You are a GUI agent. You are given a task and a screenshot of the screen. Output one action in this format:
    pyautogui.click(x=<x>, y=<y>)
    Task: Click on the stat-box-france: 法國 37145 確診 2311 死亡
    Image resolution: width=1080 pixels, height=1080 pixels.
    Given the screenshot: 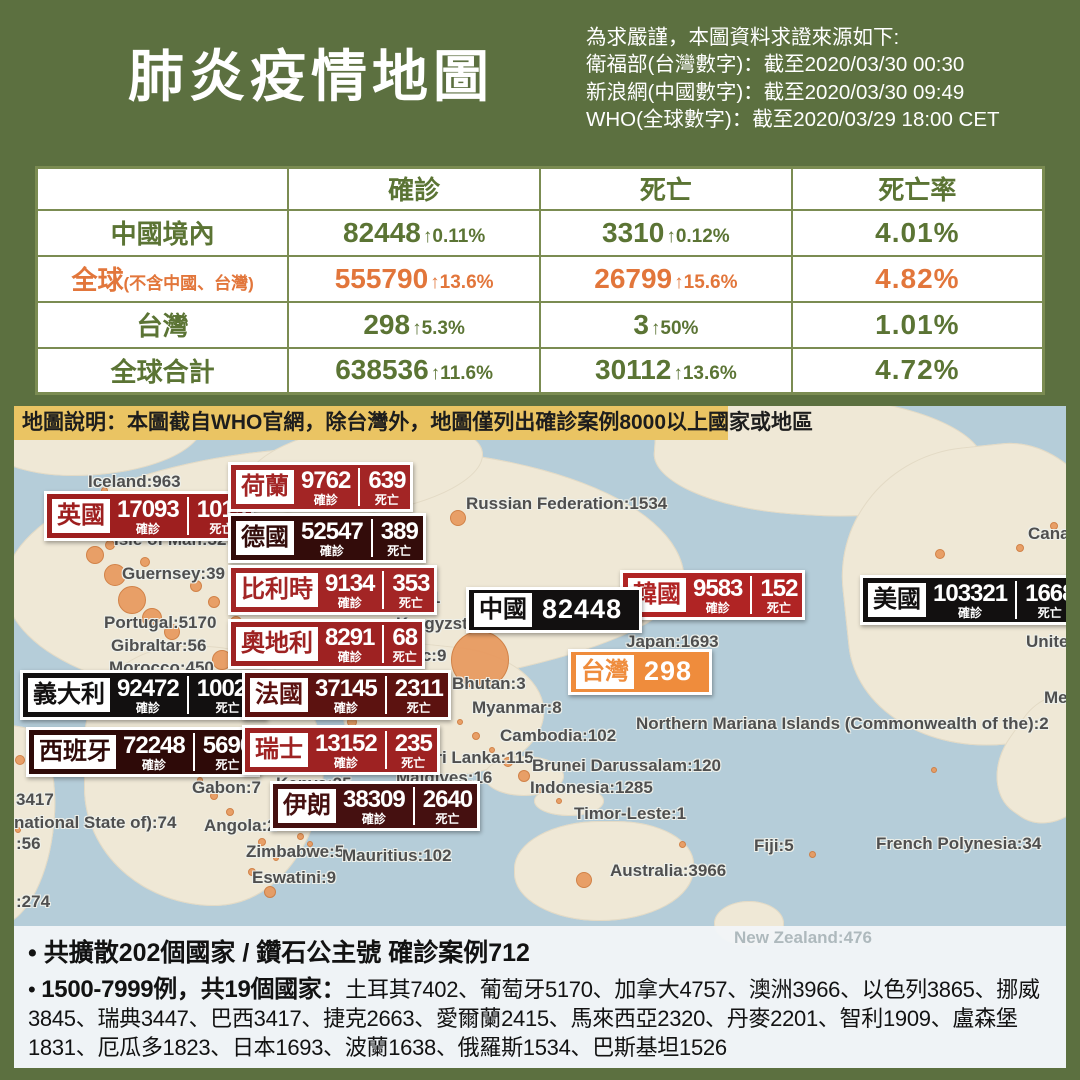 What is the action you would take?
    pyautogui.click(x=346, y=695)
    